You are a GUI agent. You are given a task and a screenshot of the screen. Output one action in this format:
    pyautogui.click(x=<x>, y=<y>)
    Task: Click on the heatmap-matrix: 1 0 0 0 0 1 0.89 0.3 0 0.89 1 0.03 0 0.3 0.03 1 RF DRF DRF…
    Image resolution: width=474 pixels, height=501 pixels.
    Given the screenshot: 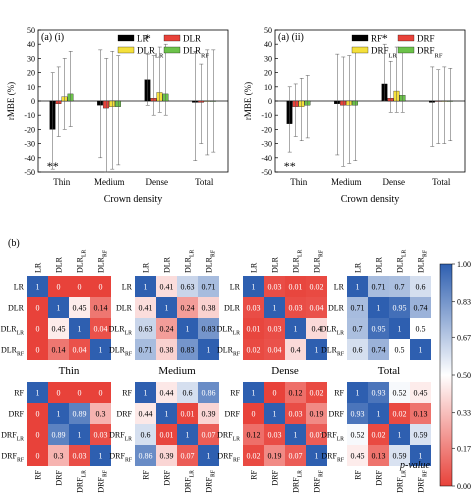 What is the action you would take?
    pyautogui.click(x=56, y=437)
    